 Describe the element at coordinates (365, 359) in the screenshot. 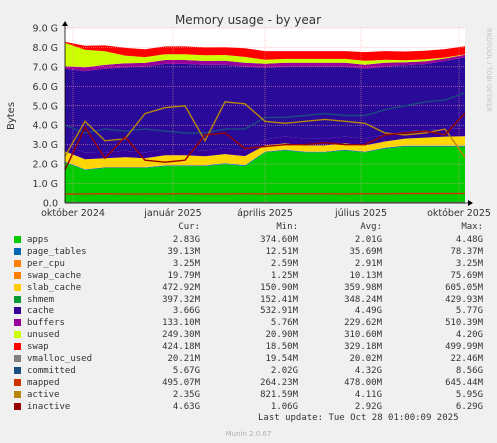

I see `legend-value-avg: 20.02M` at that location.